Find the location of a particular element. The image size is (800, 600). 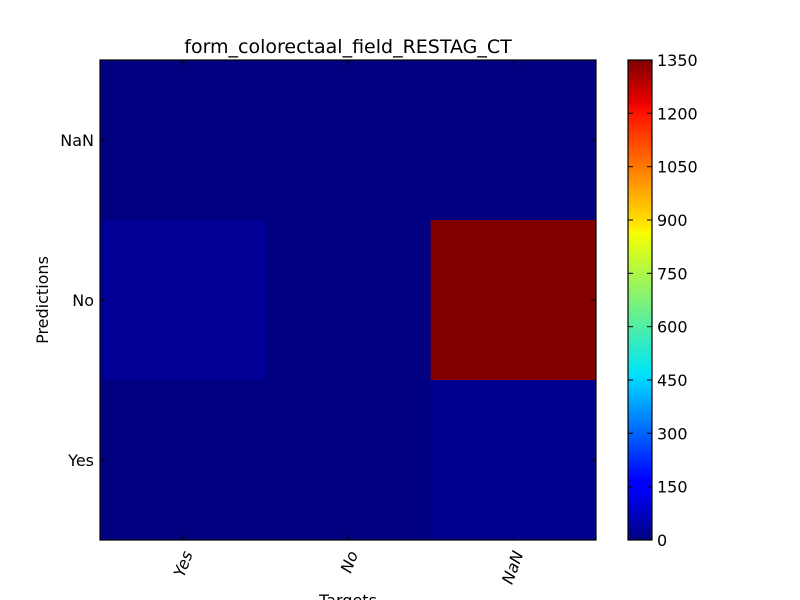

chart-title: form_colorectaal_field_RESTAG_CT is located at coordinates (348, 47).